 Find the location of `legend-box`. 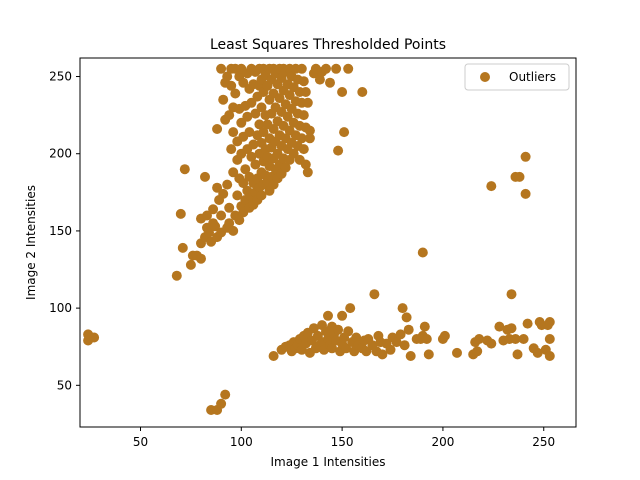

legend-box is located at coordinates (517, 77).